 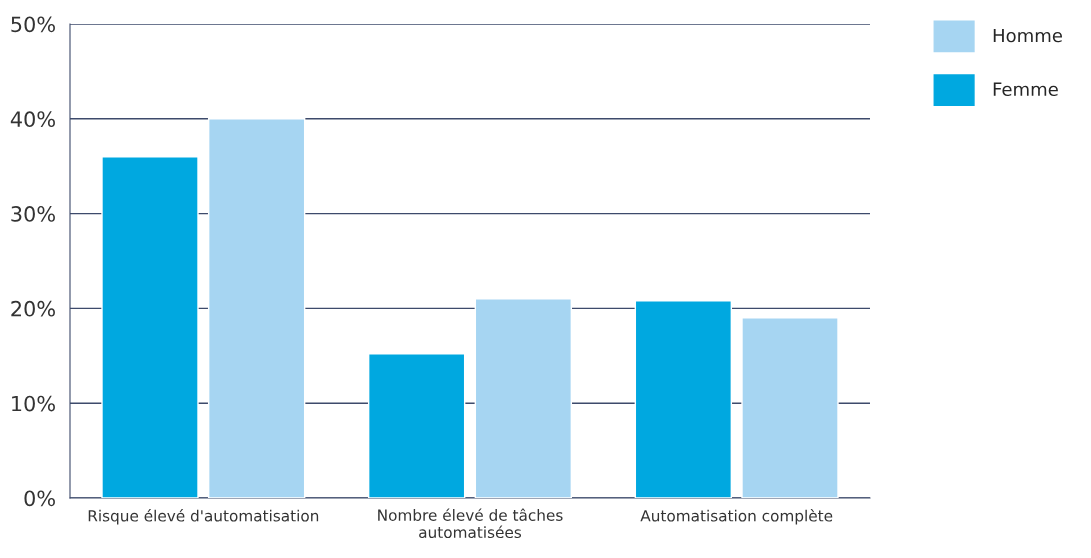 What do you see at coordinates (1025, 89) in the screenshot?
I see `legend-label: Femme` at bounding box center [1025, 89].